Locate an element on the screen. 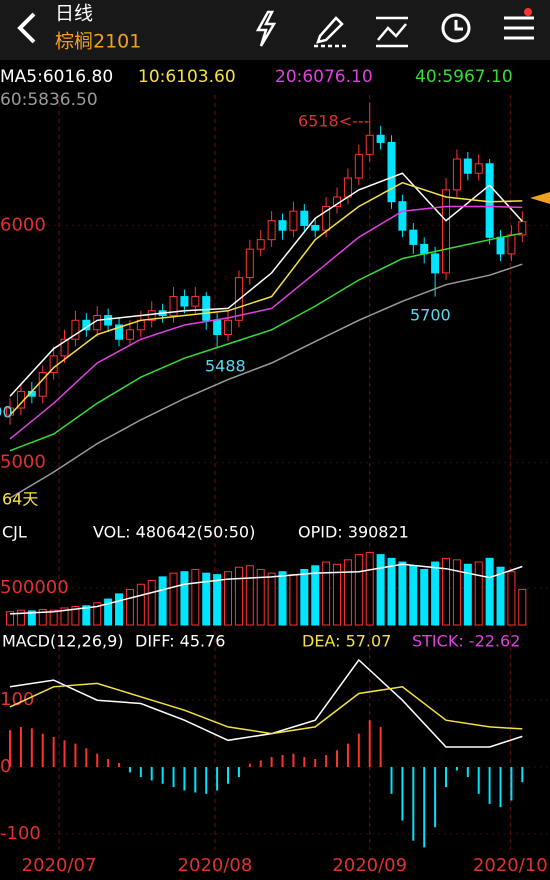 The width and height of the screenshot is (550, 880). x-tick-label: 2020/07 is located at coordinates (59, 865).